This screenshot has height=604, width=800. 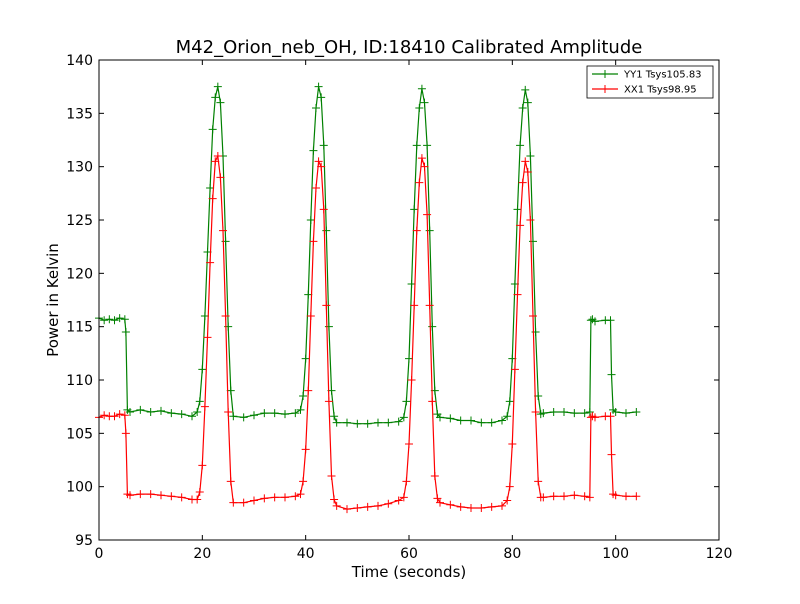 What do you see at coordinates (605, 74) in the screenshot?
I see `legend-marker` at bounding box center [605, 74].